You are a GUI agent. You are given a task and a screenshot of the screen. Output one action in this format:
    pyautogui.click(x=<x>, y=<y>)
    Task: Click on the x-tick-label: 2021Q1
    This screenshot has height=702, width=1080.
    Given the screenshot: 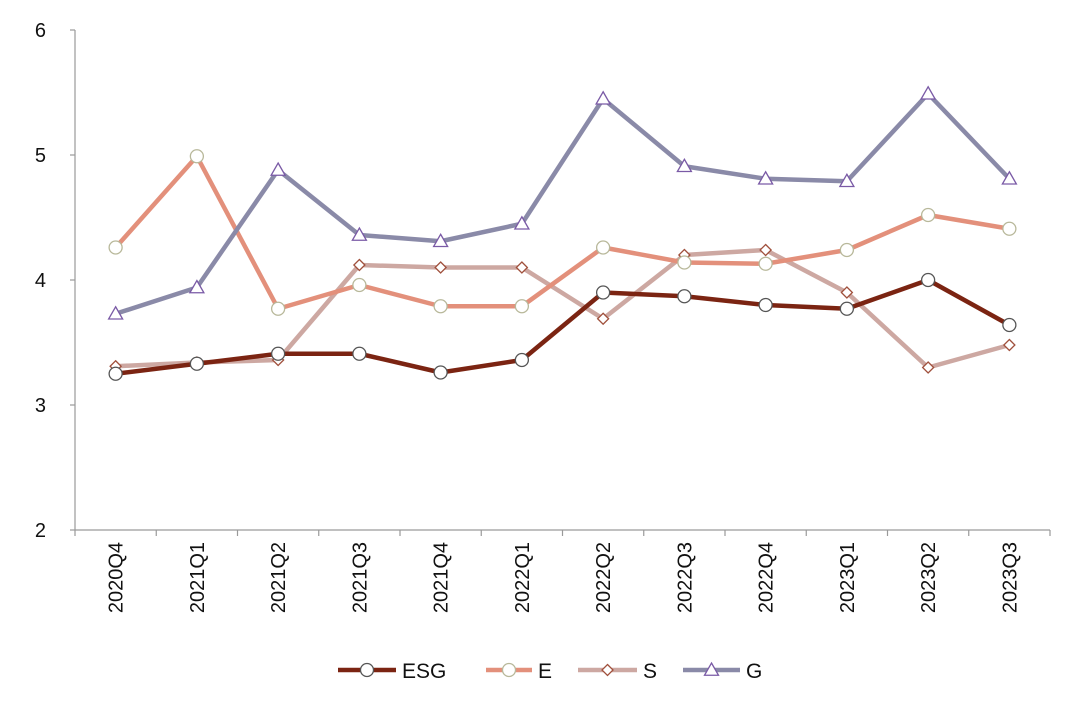 What is the action you would take?
    pyautogui.click(x=198, y=577)
    